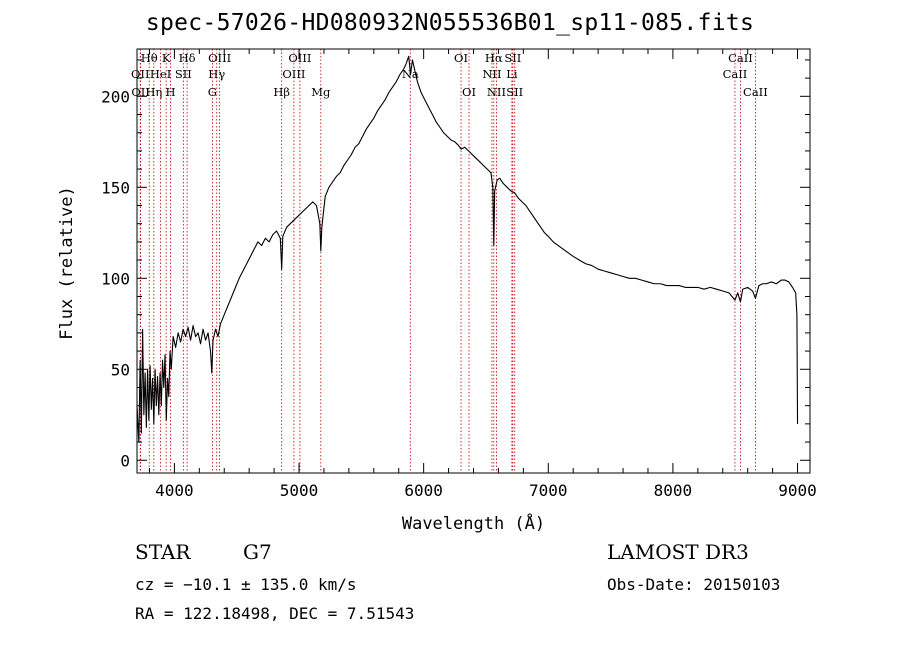 The width and height of the screenshot is (900, 649). Describe the element at coordinates (166, 58) in the screenshot. I see `line-label-3: K` at that location.